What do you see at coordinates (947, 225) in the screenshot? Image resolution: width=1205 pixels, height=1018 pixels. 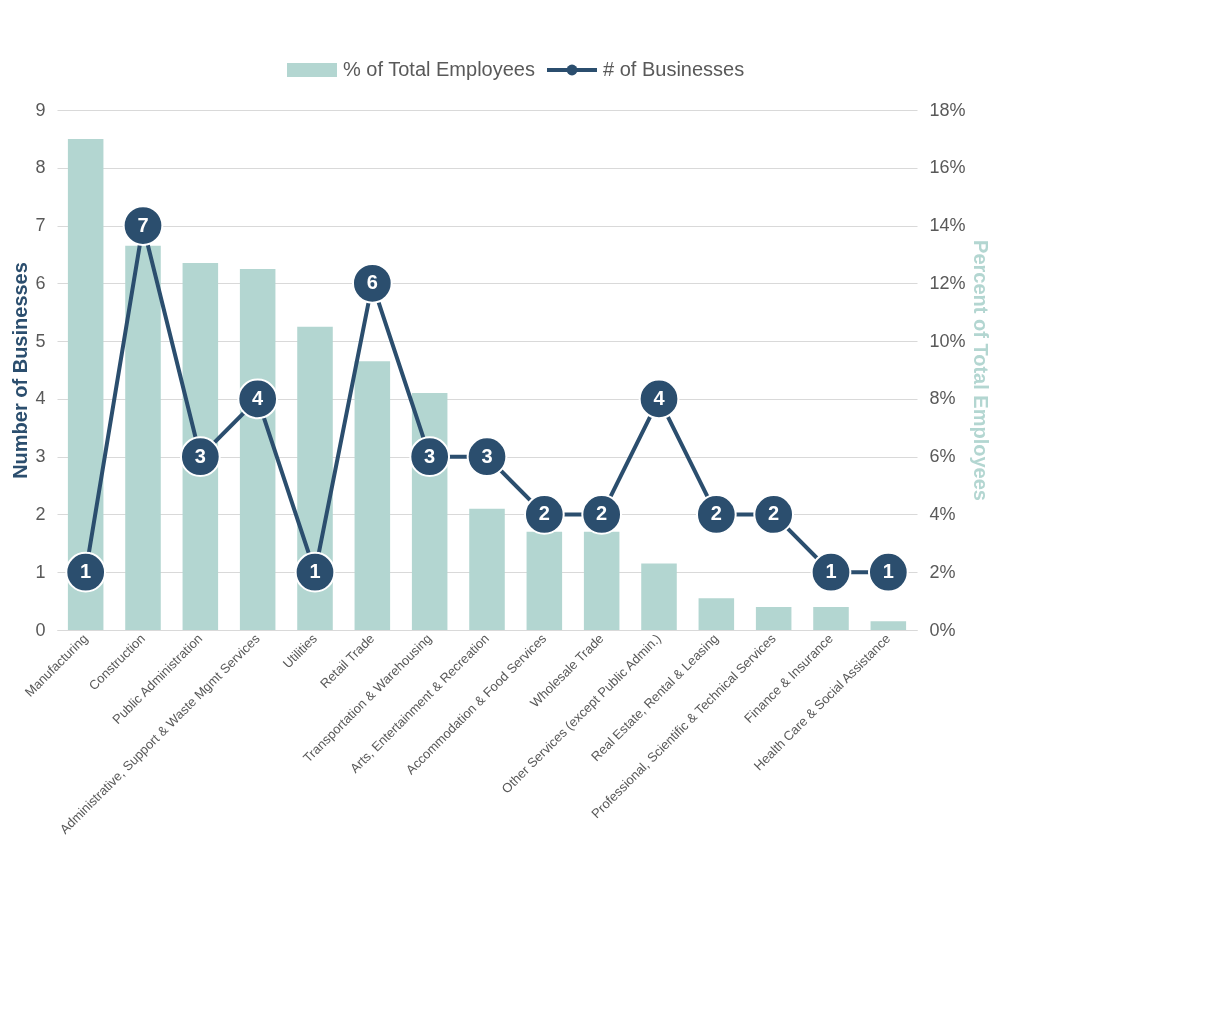 I see `y2-tick-label: 14%` at bounding box center [947, 225].